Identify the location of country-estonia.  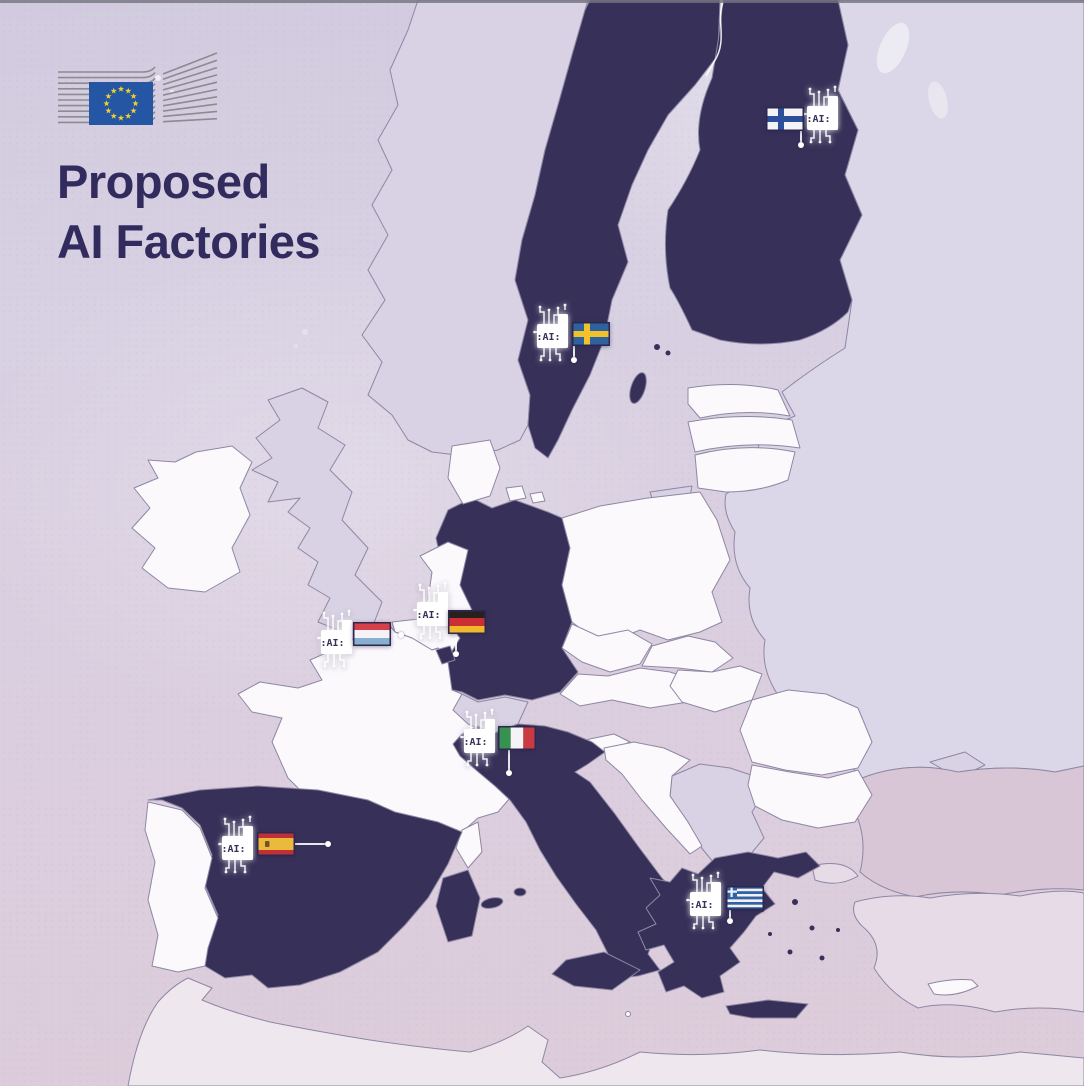
(739, 401).